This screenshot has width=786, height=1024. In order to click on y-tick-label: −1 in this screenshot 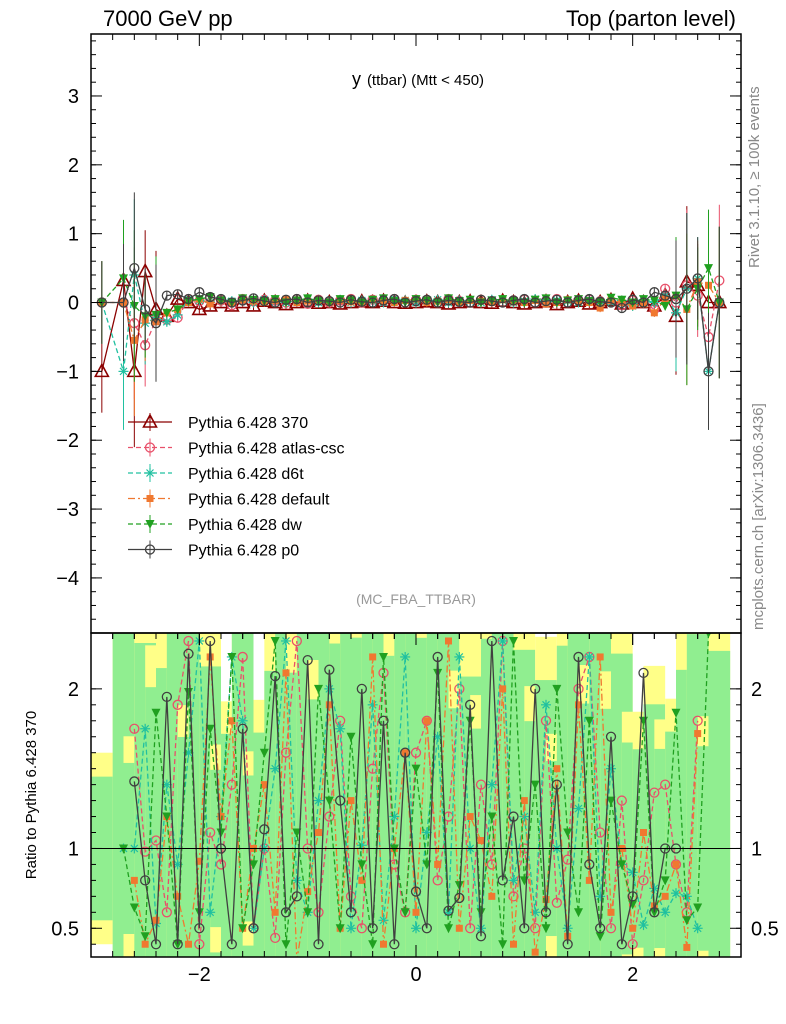, I will do `click(67, 372)`.